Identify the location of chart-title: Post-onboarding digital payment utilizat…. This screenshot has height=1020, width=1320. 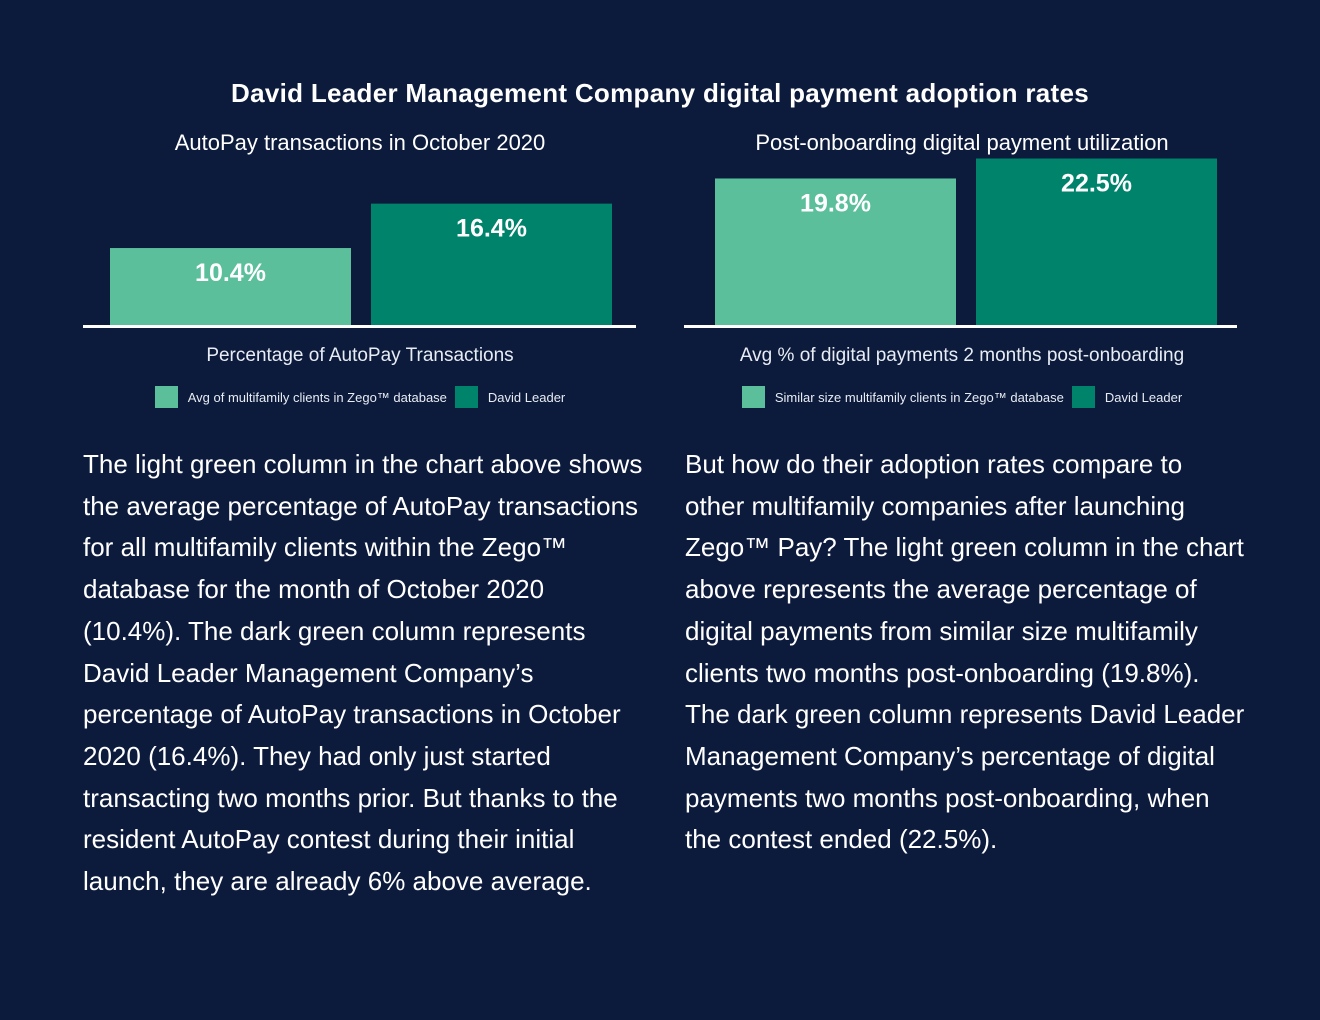
(962, 142).